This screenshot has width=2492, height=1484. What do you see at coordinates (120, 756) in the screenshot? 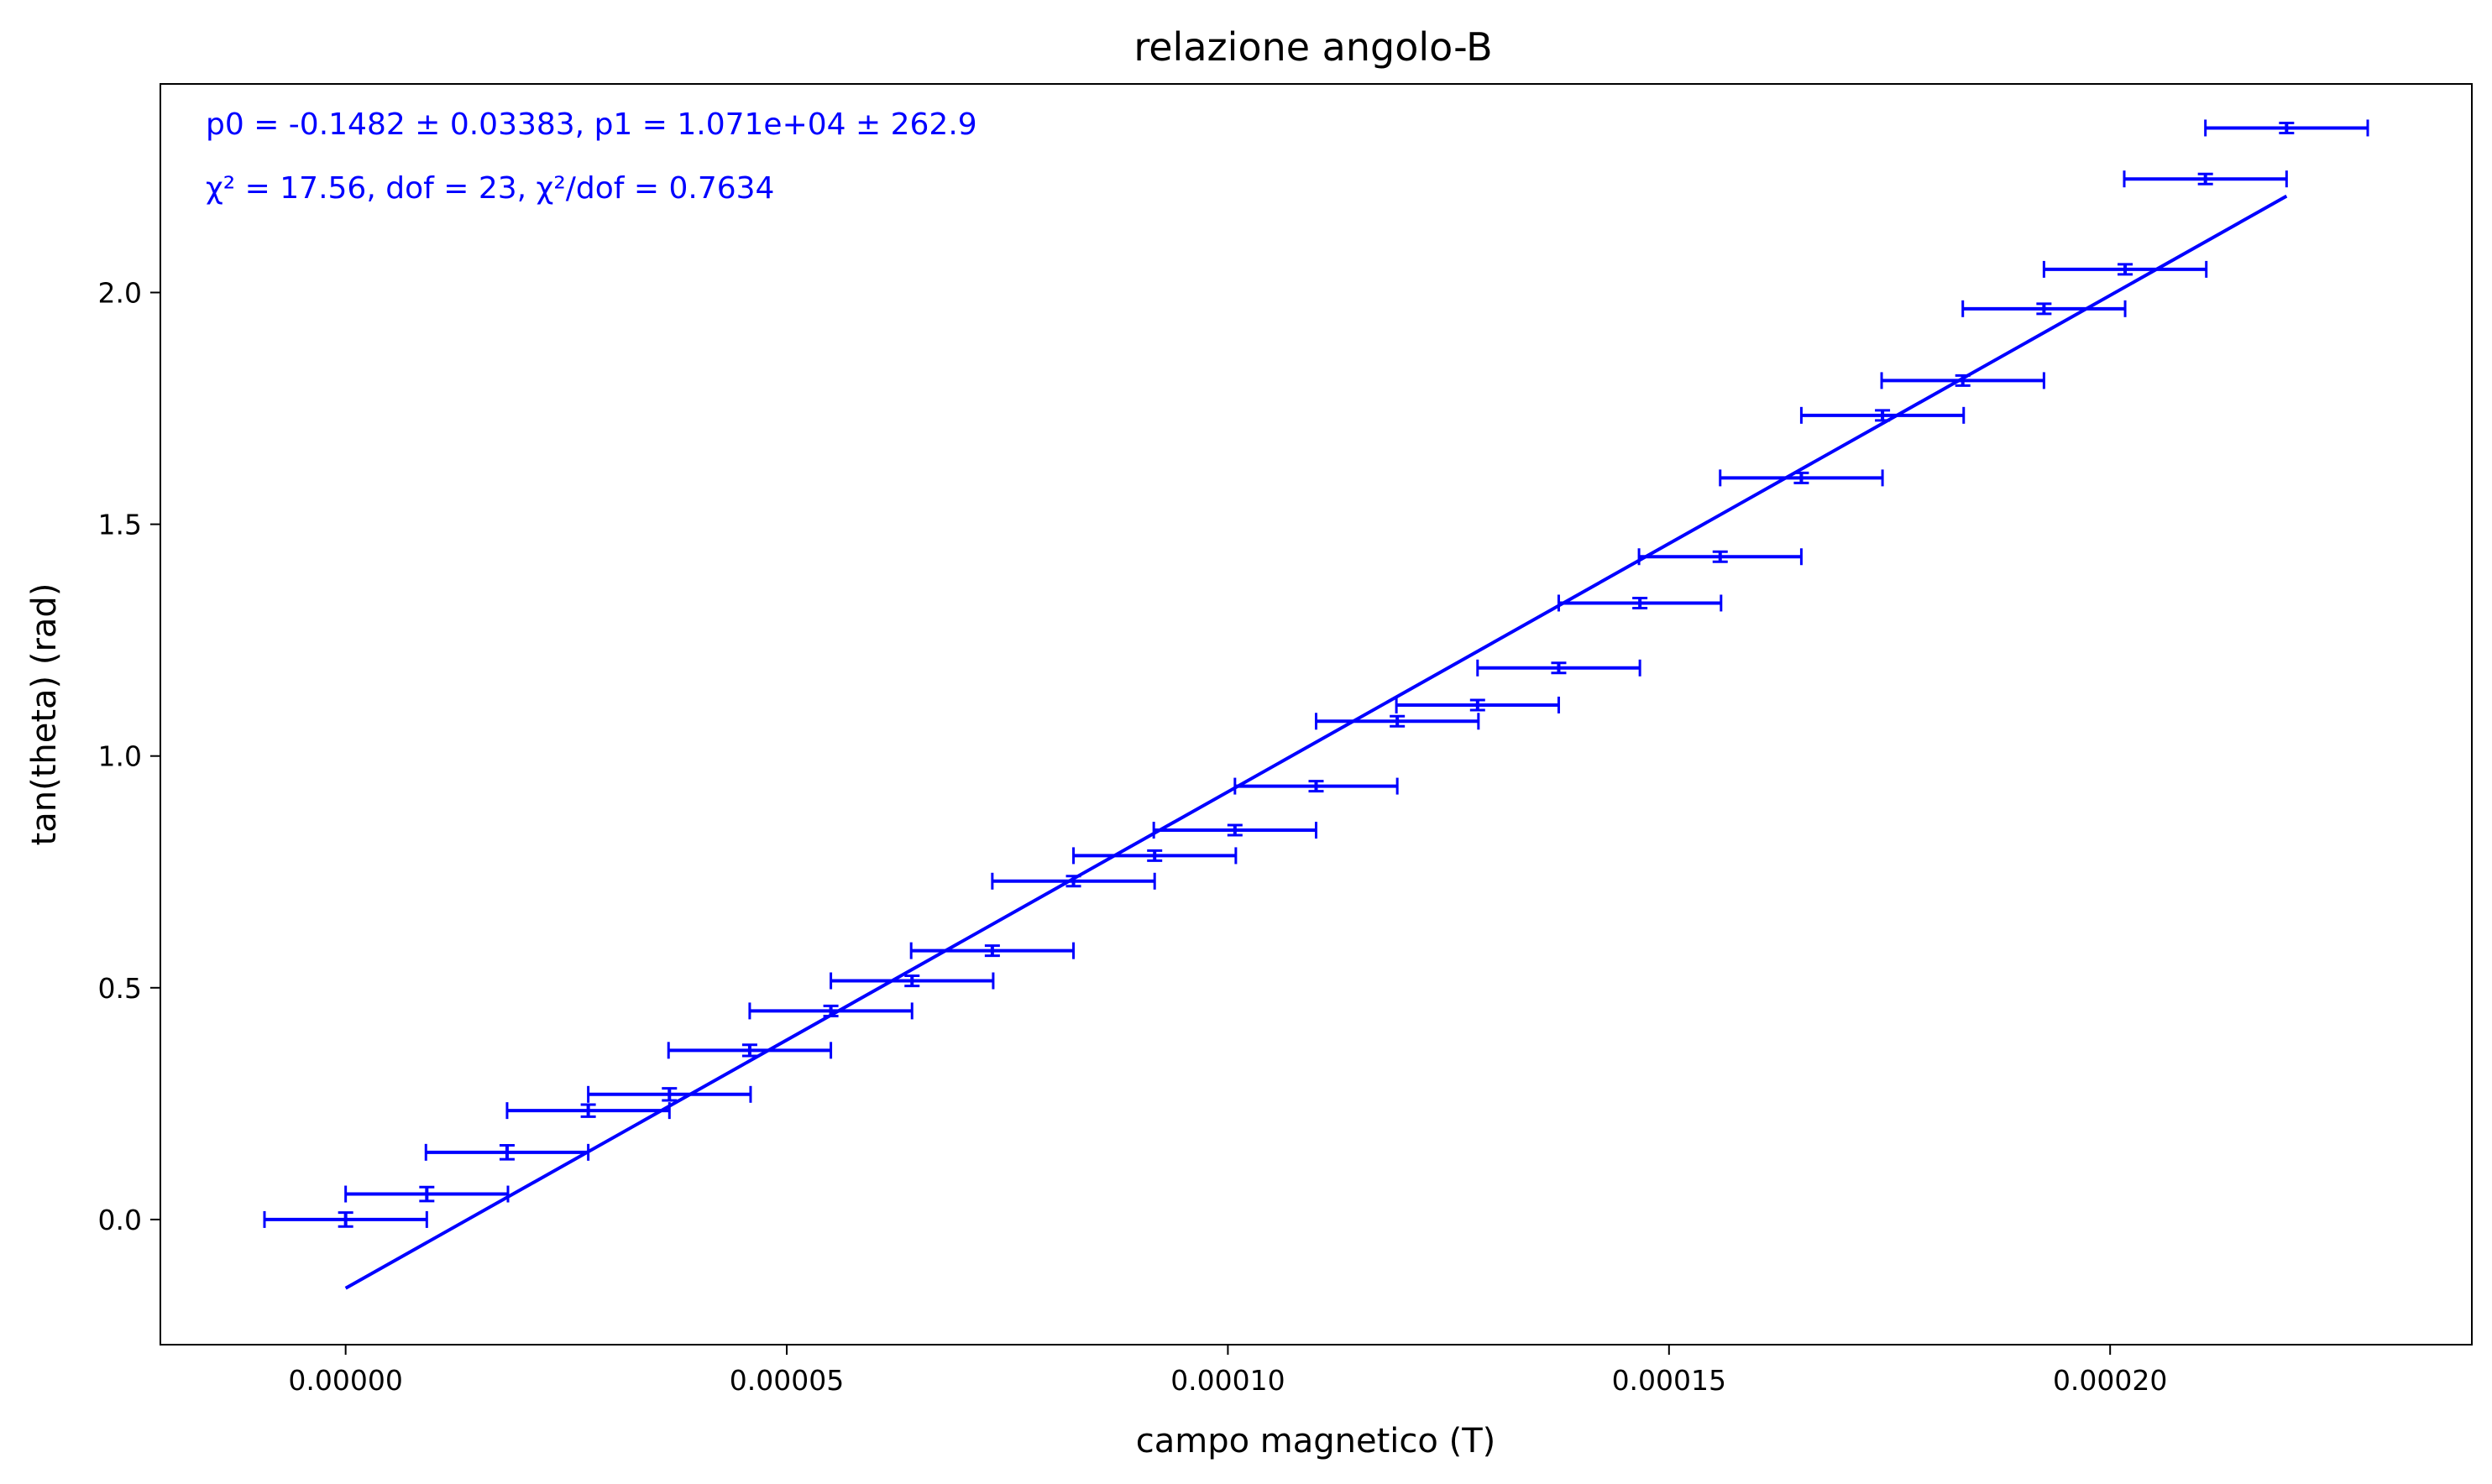
I see `y-tick-label: 1.0` at bounding box center [120, 756].